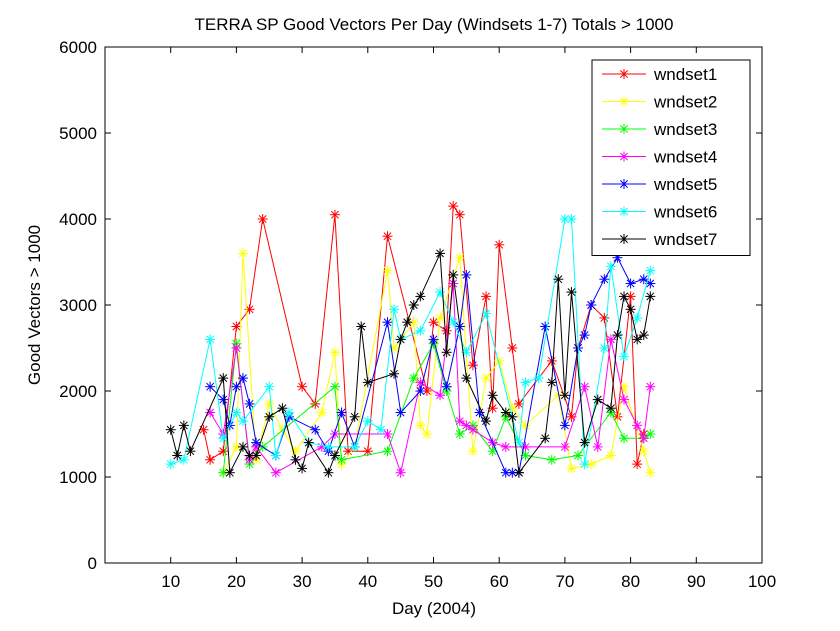  Describe the element at coordinates (696, 581) in the screenshot. I see `x-tick-label: 90` at that location.